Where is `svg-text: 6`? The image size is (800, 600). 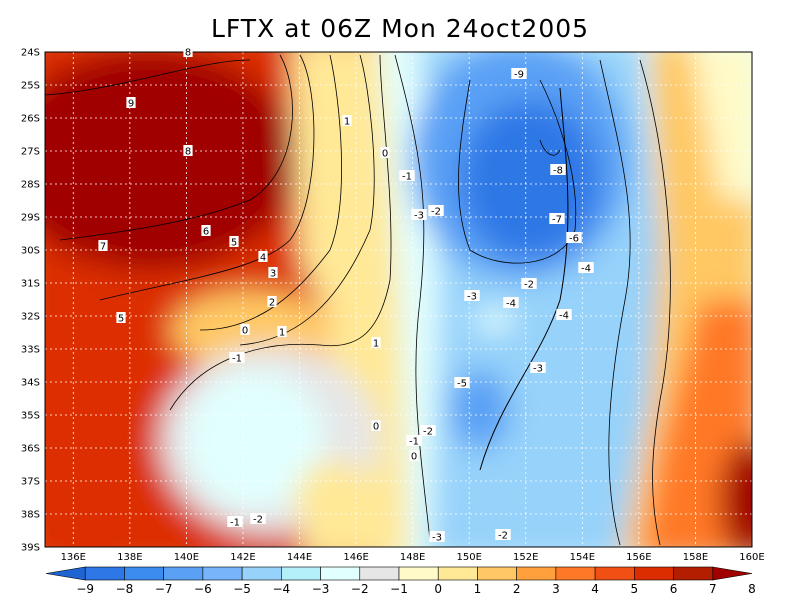 svg-text: 6 is located at coordinates (206, 232).